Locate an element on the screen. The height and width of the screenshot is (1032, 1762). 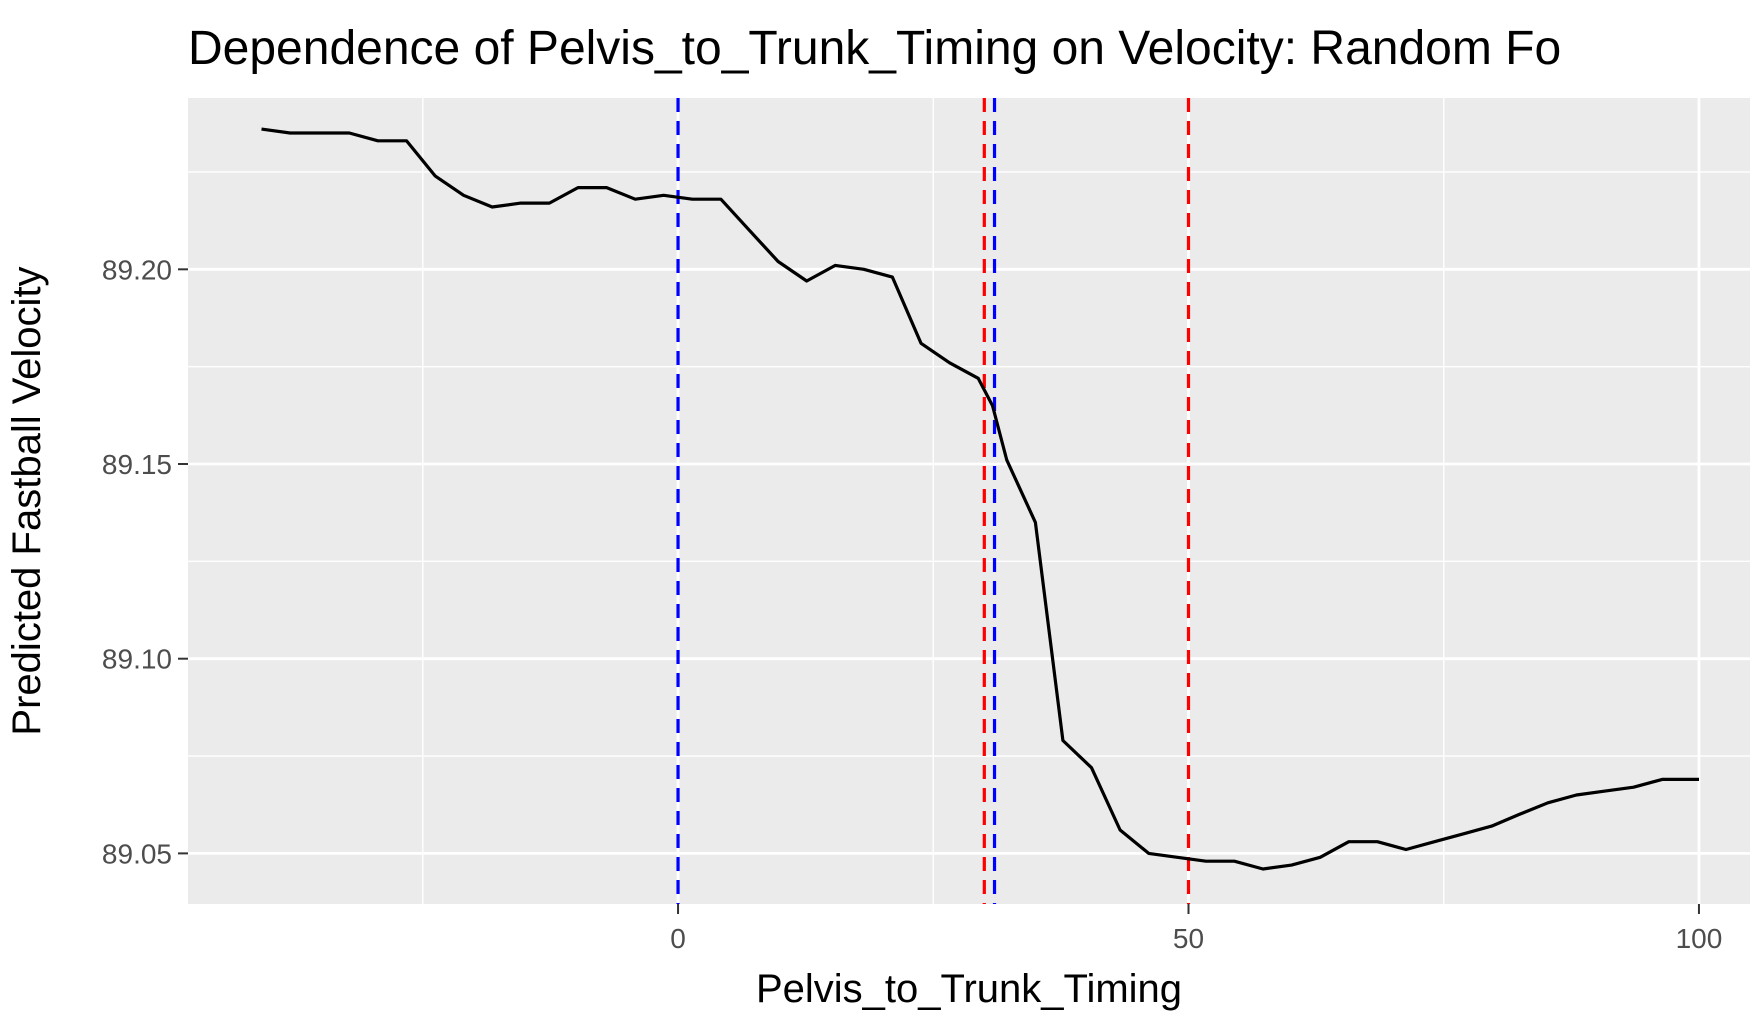
x-axis: 0 50 100 is located at coordinates (1196, 929).